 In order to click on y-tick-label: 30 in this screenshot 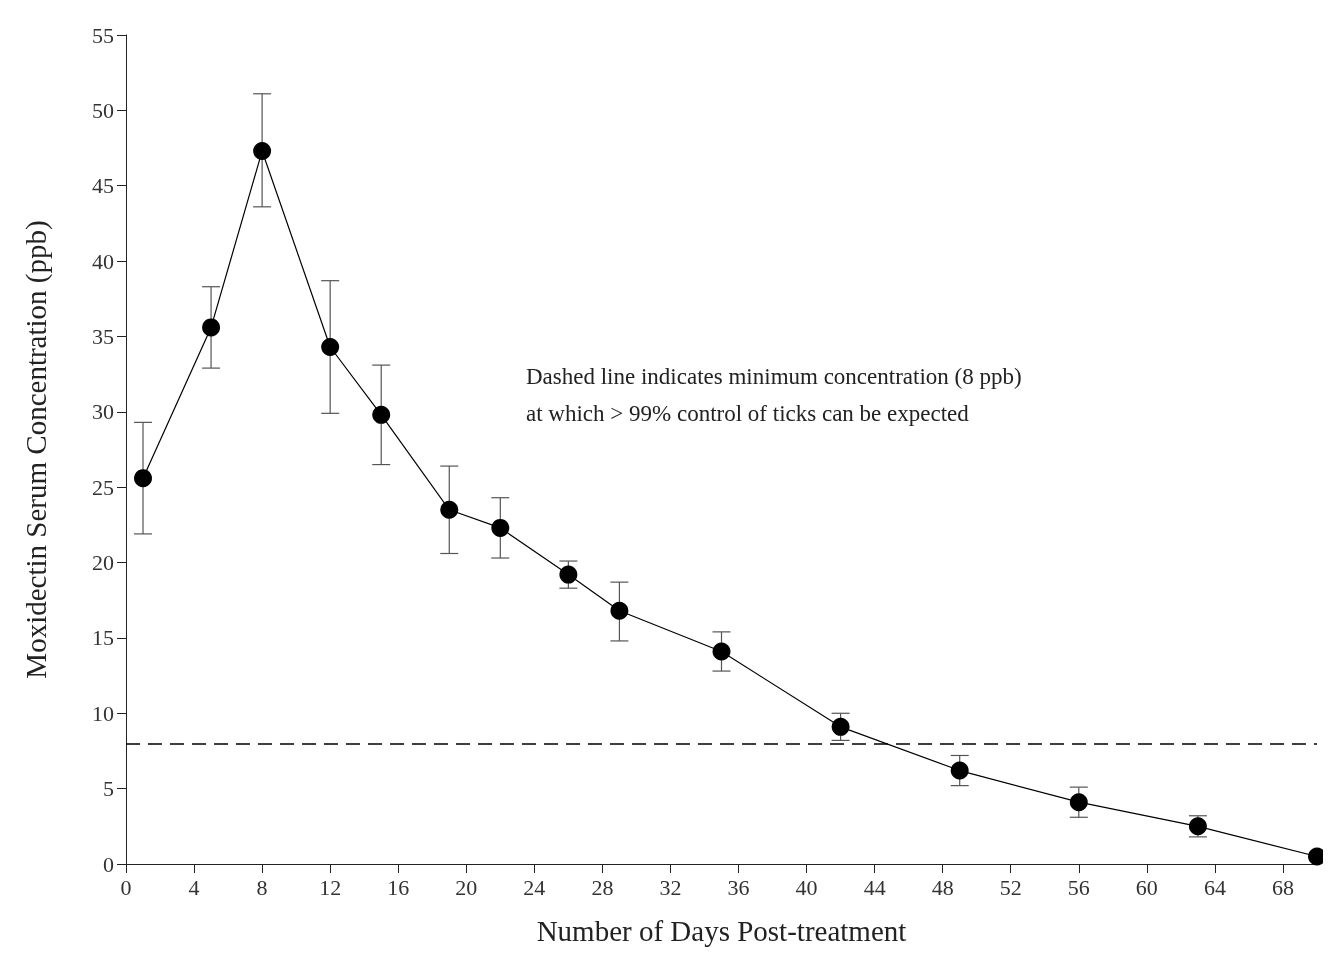, I will do `click(103, 412)`.